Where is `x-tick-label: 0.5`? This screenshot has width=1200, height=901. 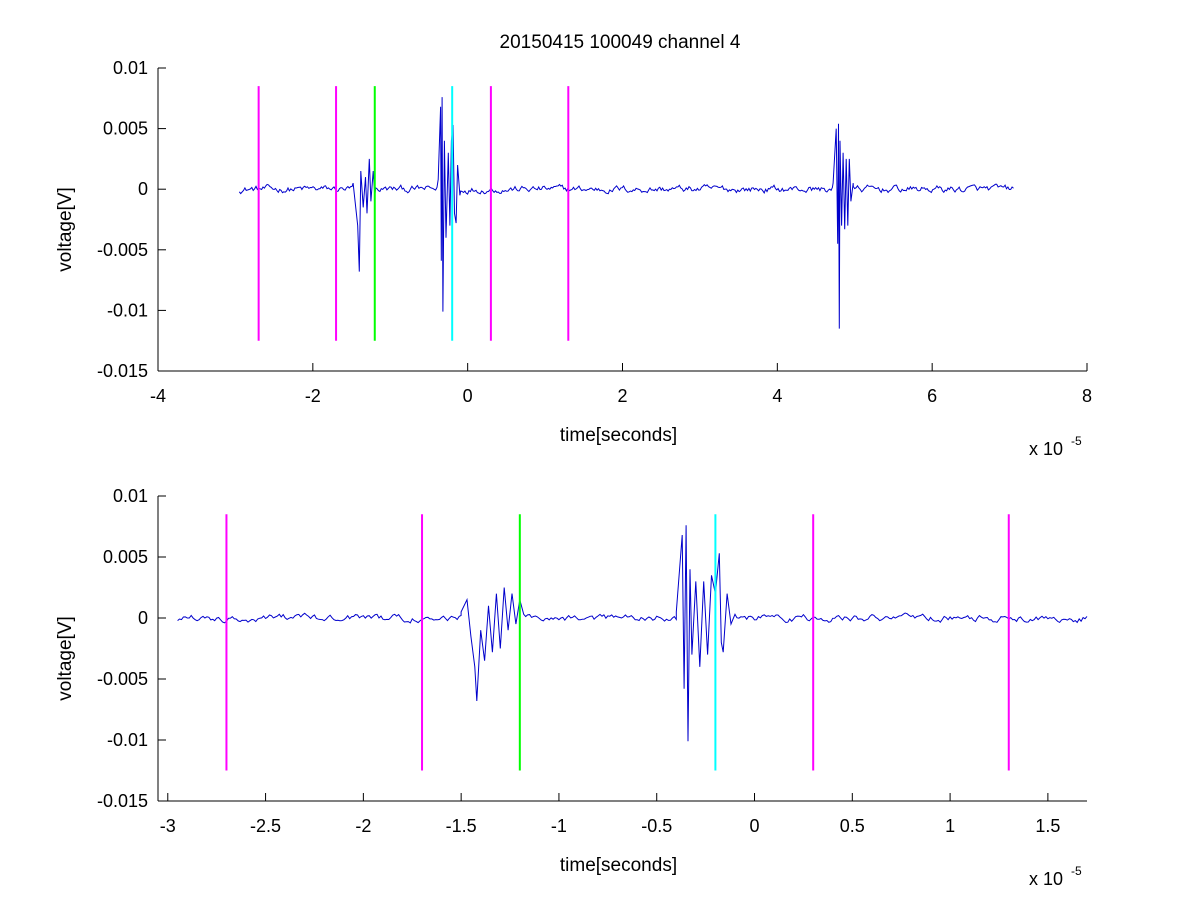
x-tick-label: 0.5 is located at coordinates (852, 826).